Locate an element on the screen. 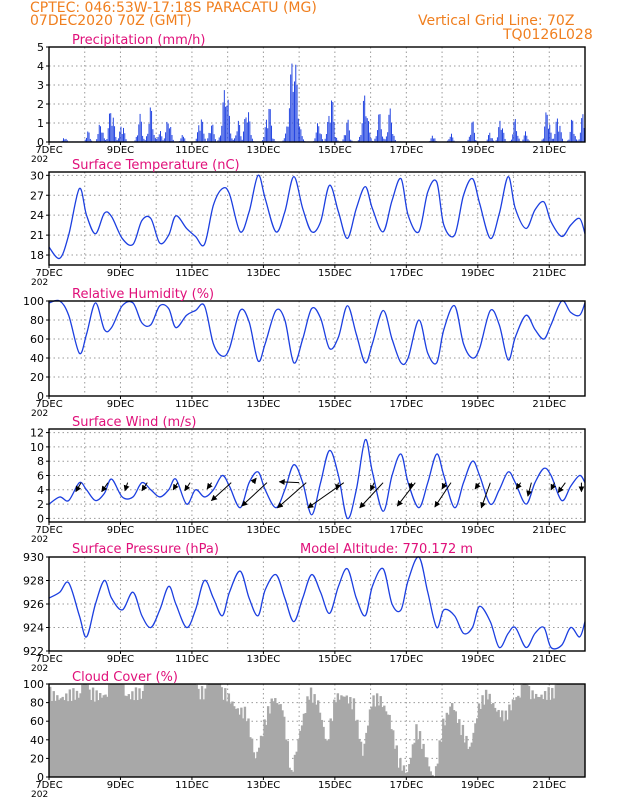 The width and height of the screenshot is (618, 800). y-tick-label: 0 is located at coordinates (40, 518).